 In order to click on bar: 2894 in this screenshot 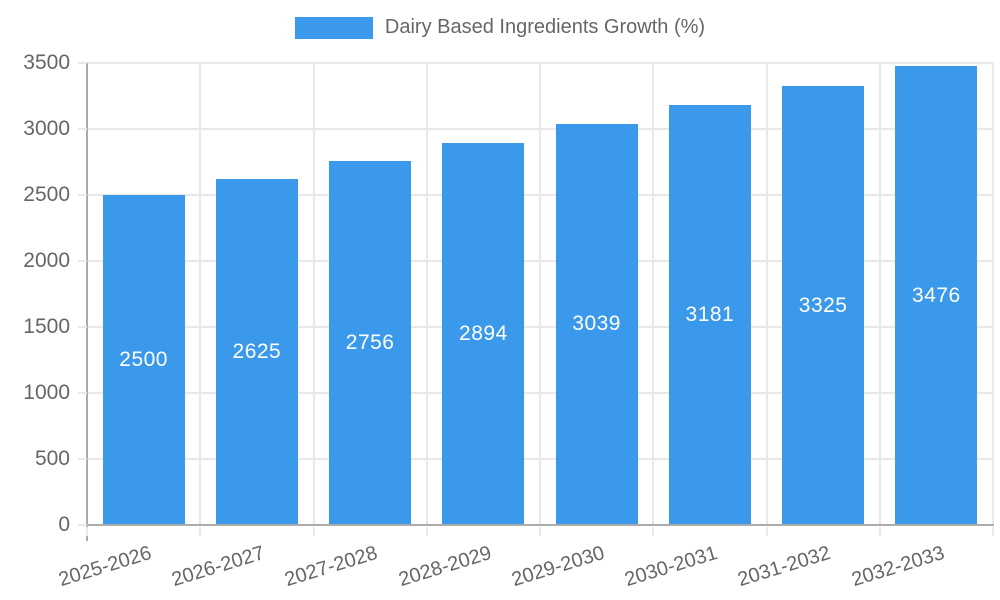, I will do `click(483, 334)`.